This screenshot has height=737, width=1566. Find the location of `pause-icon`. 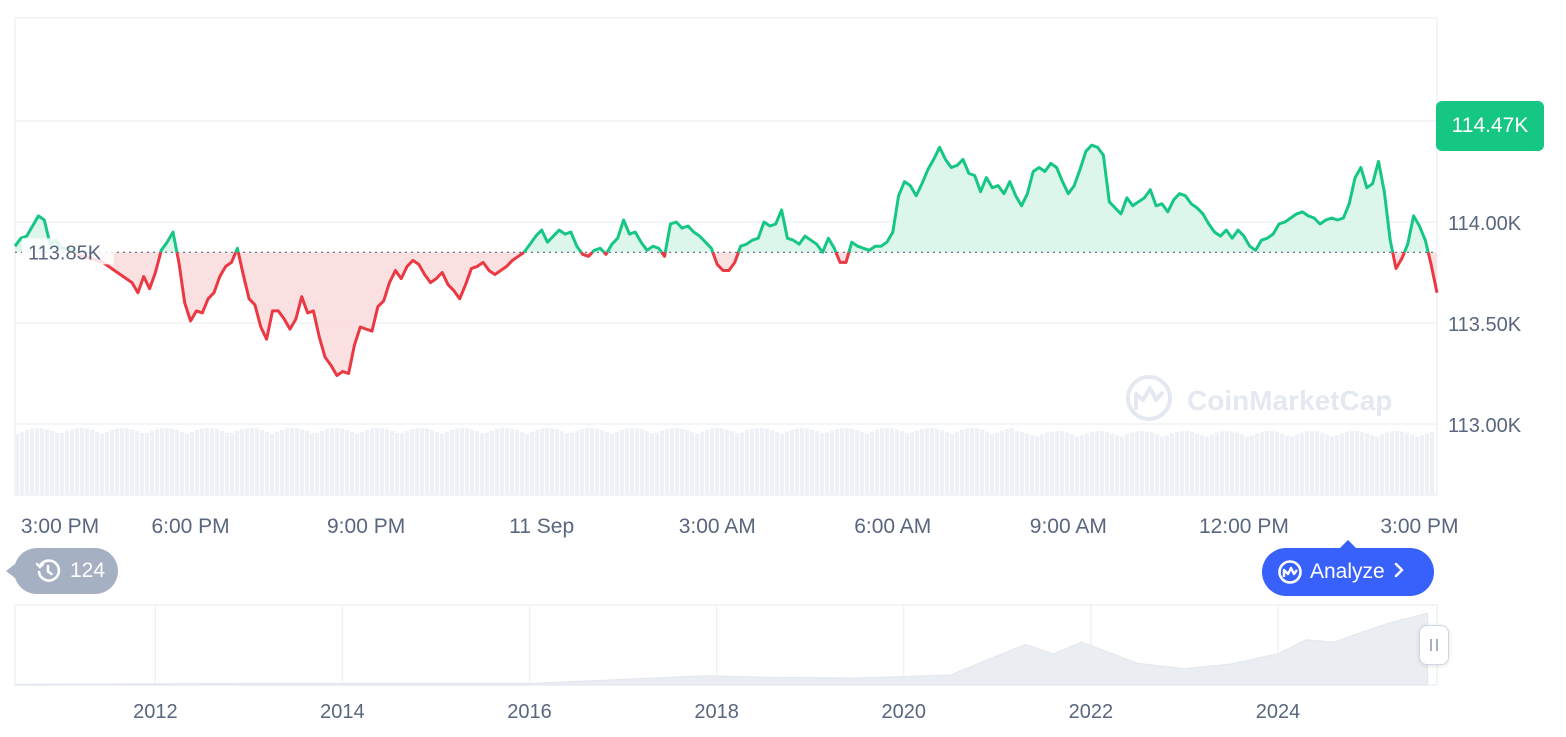

pause-icon is located at coordinates (1431, 645).